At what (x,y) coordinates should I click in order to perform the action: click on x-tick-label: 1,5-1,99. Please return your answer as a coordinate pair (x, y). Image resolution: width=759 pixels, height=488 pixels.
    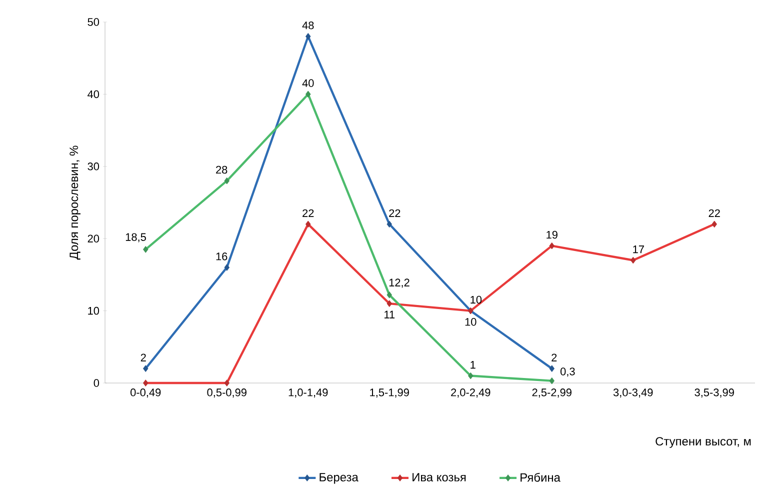
    Looking at the image, I should click on (389, 393).